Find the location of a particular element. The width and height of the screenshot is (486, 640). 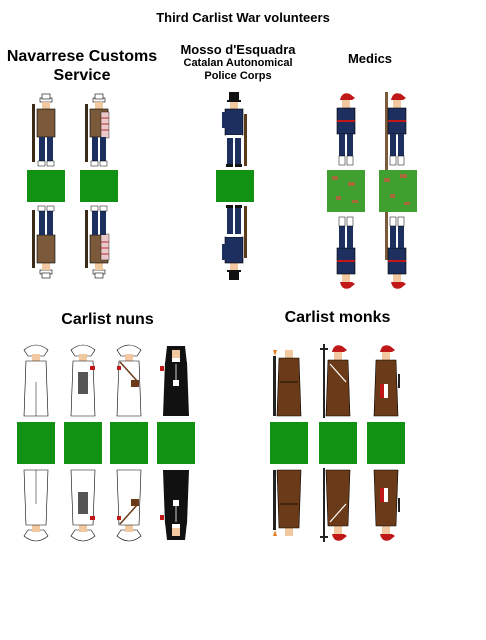

mosso-figure is located at coordinates (235, 186).